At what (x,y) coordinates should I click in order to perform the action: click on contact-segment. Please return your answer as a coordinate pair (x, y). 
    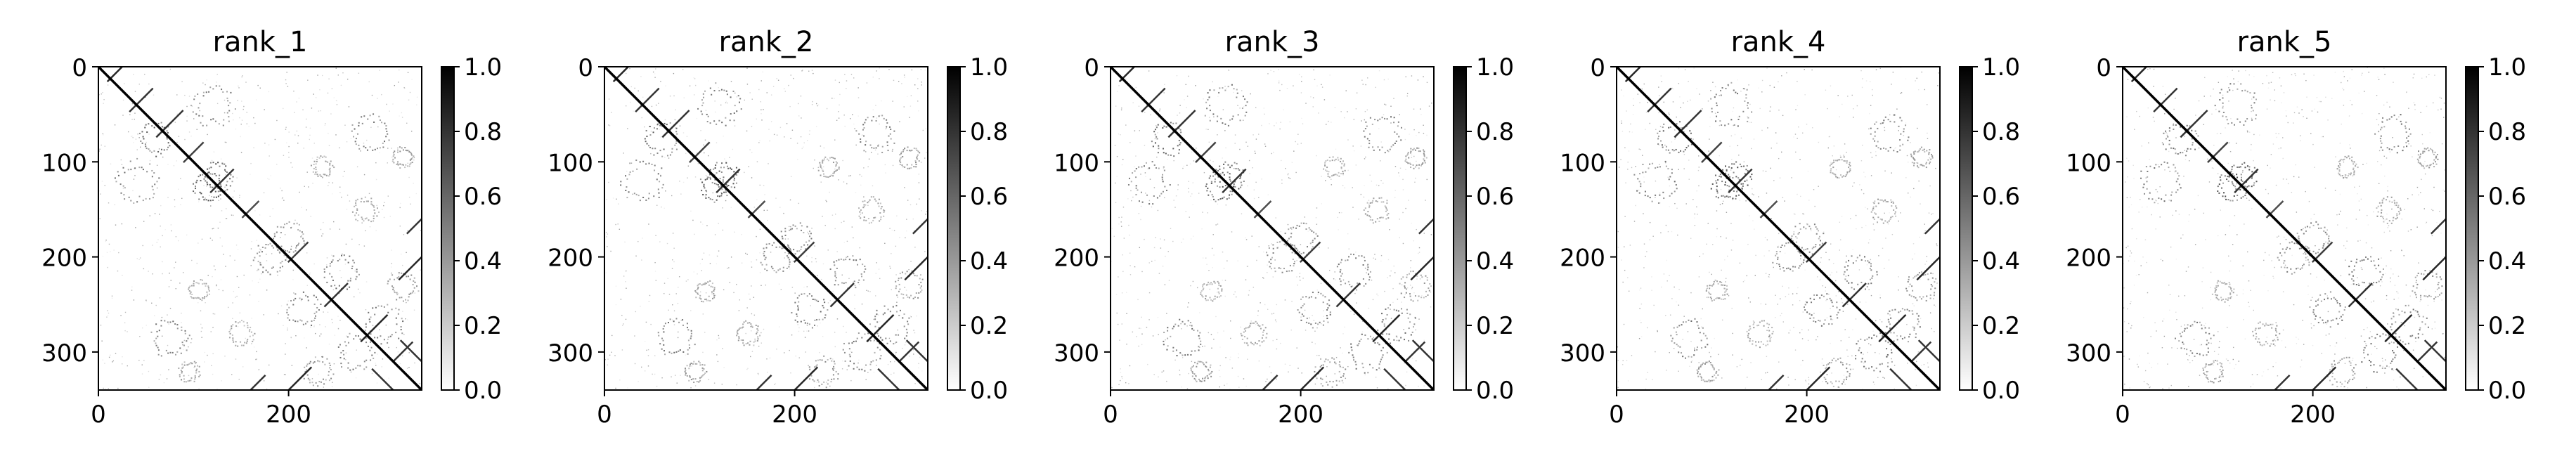
    Looking at the image, I should click on (842, 295).